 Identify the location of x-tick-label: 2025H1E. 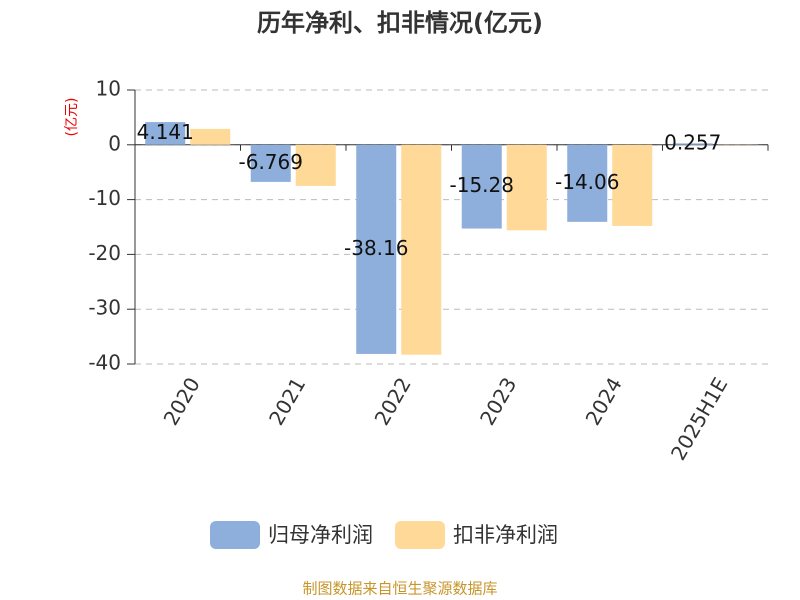
(699, 418).